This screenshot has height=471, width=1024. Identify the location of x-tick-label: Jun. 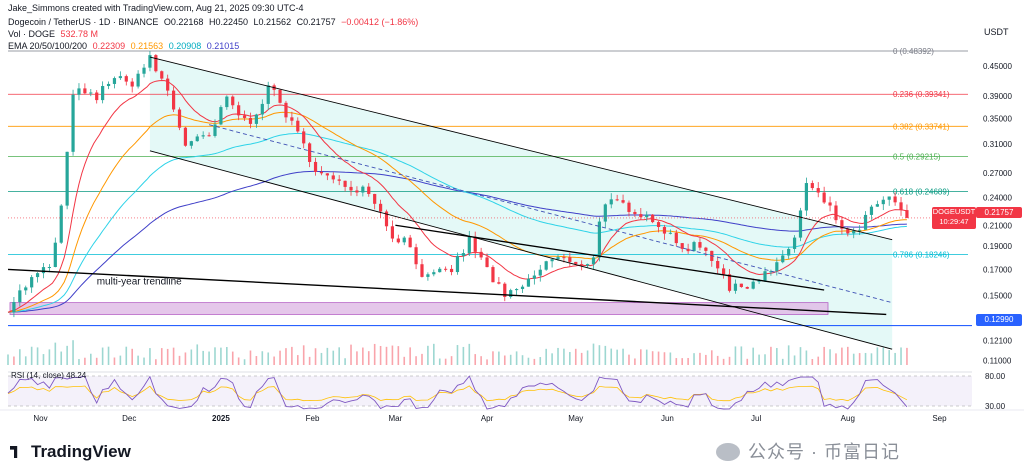
(667, 418).